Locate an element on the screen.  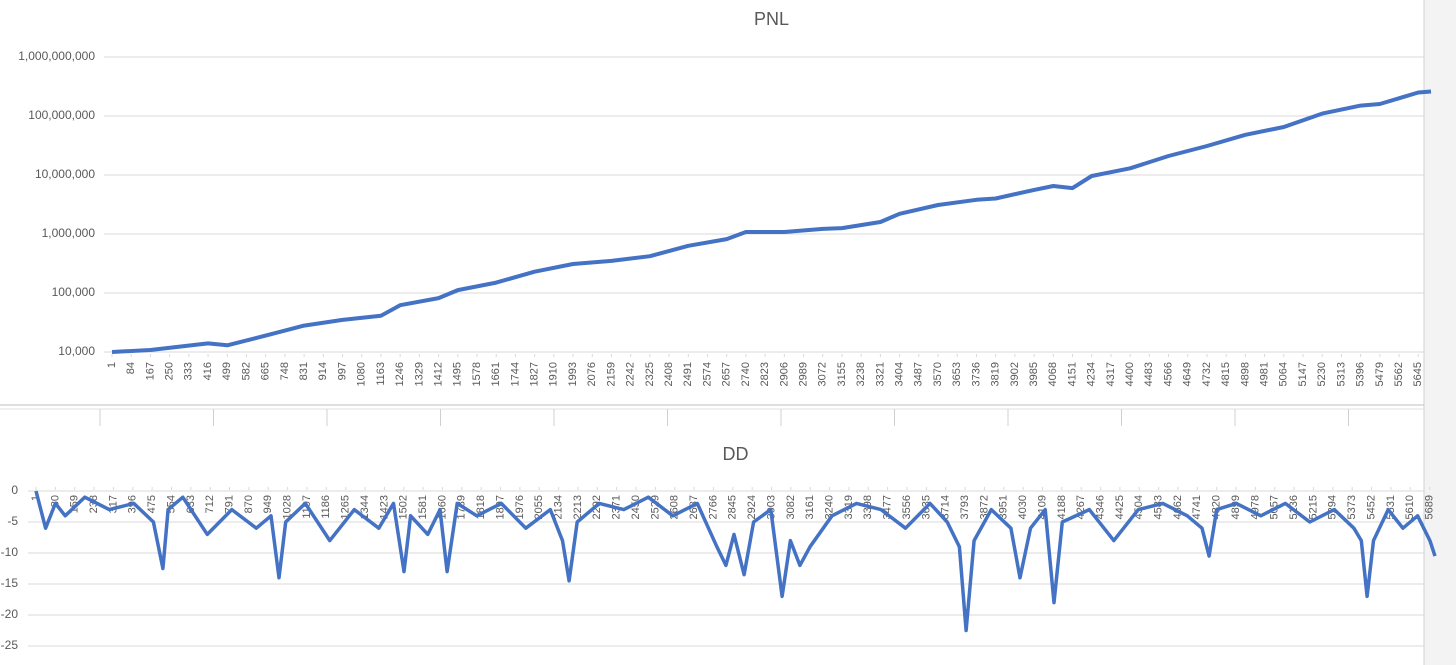
x-tick-label: 250 is located at coordinates (170, 371).